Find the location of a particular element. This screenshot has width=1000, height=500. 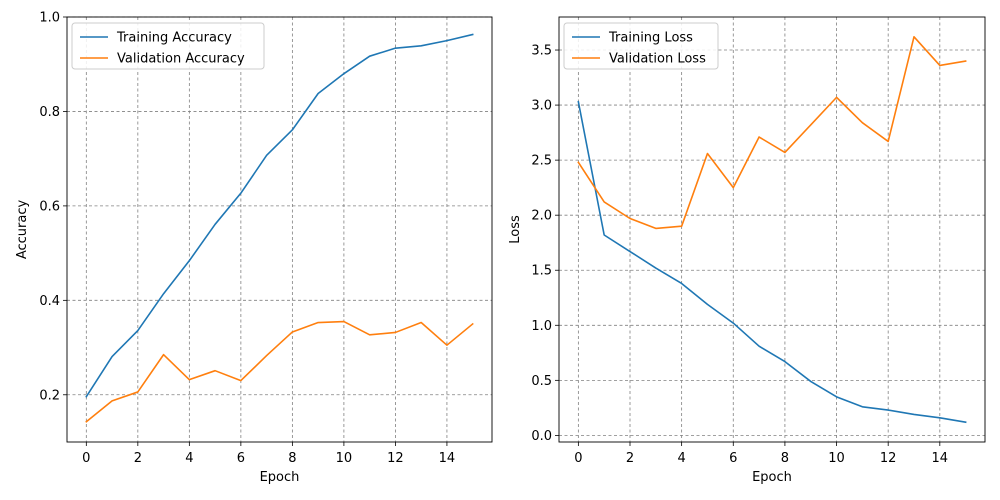

legend-entry: Training Loss is located at coordinates (650, 38).